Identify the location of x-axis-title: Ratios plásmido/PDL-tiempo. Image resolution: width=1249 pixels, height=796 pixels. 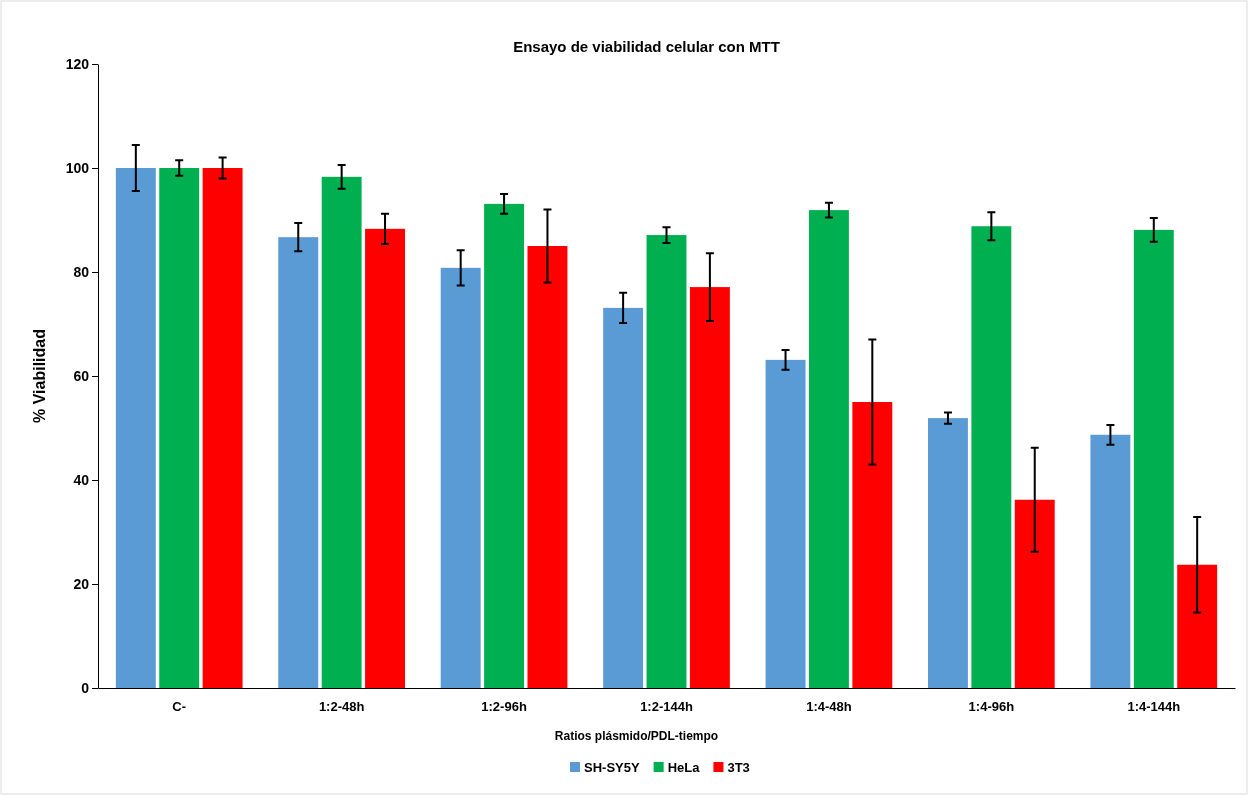
(636, 736).